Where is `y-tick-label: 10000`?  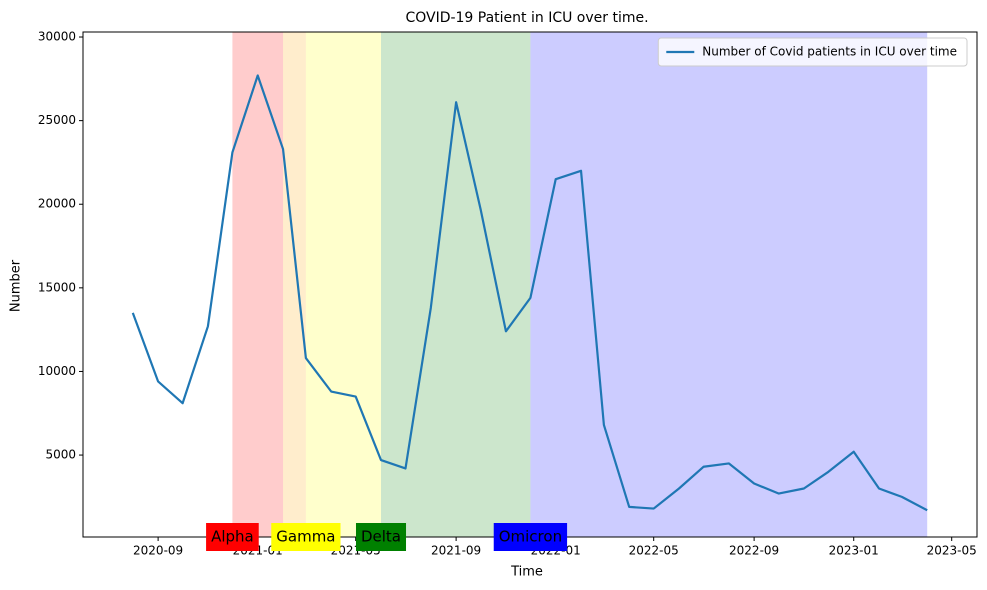 y-tick-label: 10000 is located at coordinates (57, 371).